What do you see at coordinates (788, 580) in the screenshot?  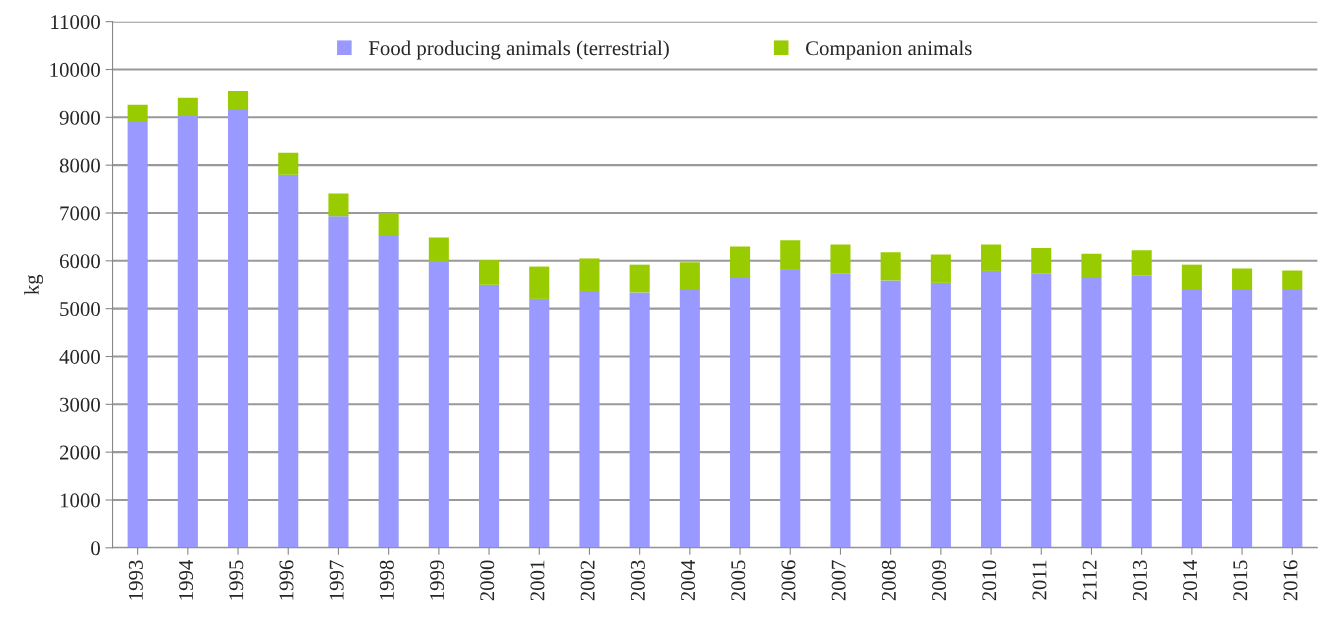 I see `x-tick-label: 2006` at bounding box center [788, 580].